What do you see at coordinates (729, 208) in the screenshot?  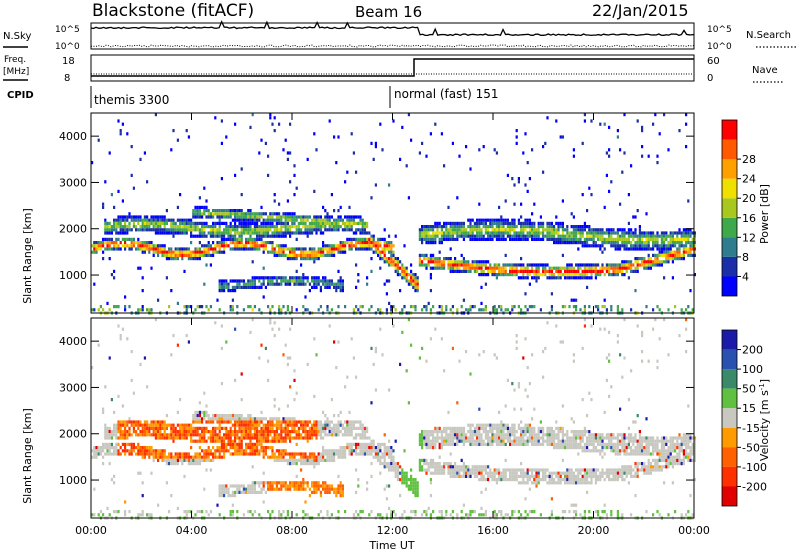 I see `power-colorbar-segment` at bounding box center [729, 208].